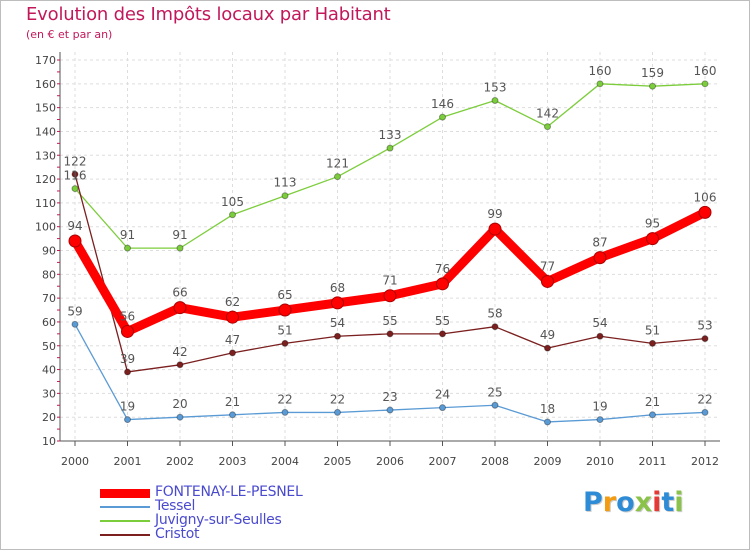 The height and width of the screenshot is (550, 750). What do you see at coordinates (547, 335) in the screenshot?
I see `data-label: 49` at bounding box center [547, 335].